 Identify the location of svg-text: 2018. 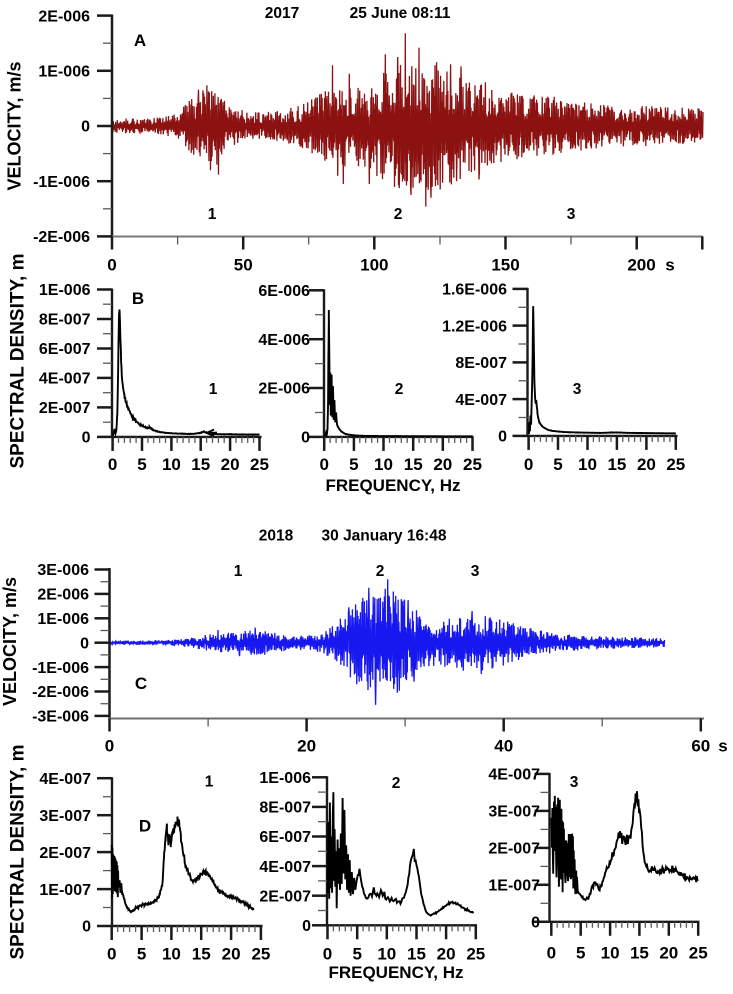
(276, 536).